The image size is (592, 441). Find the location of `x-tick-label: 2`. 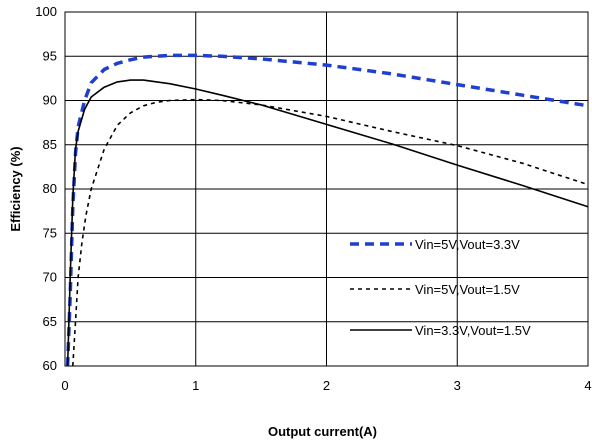

x-tick-label: 2 is located at coordinates (326, 385).